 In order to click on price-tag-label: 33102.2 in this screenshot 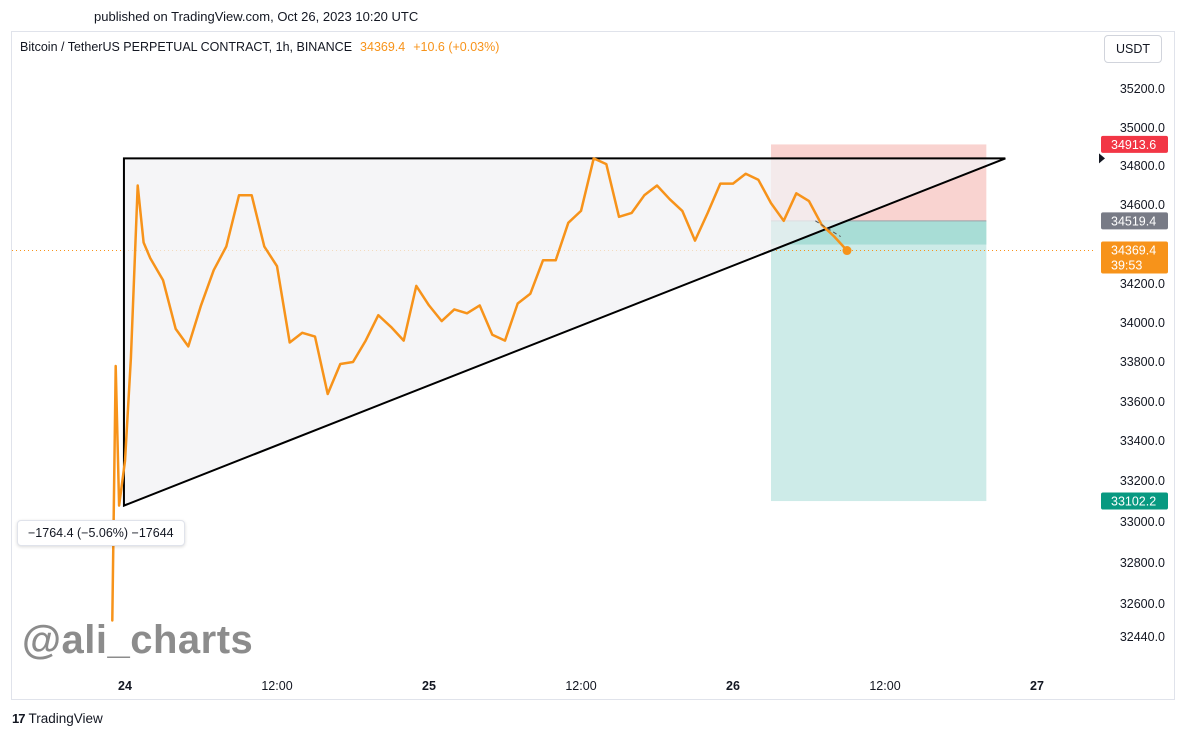, I will do `click(1133, 502)`.